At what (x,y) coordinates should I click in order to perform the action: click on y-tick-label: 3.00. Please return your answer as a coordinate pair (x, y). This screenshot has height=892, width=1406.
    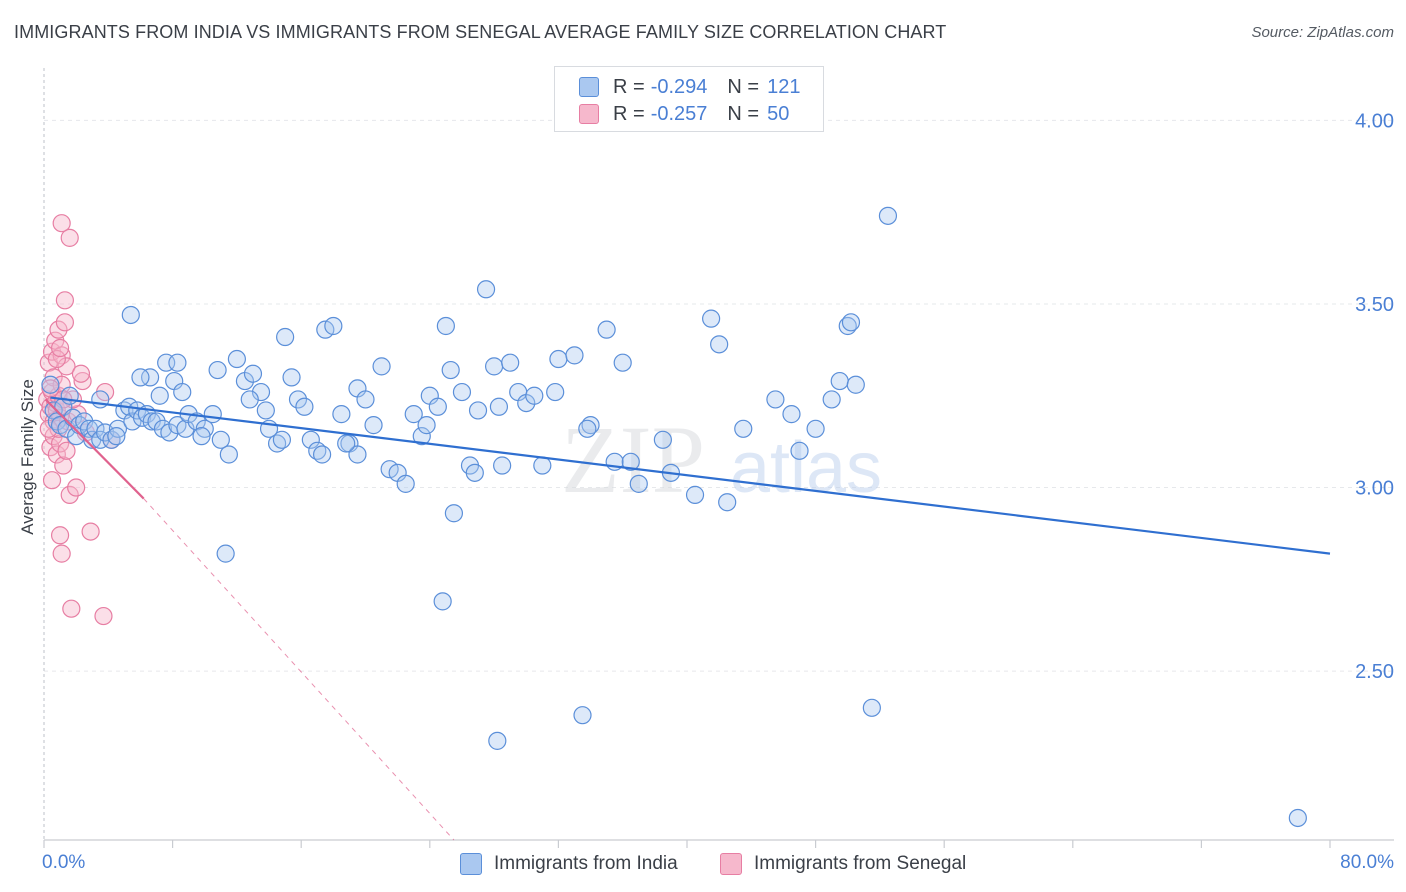
    Looking at the image, I should click on (1374, 489).